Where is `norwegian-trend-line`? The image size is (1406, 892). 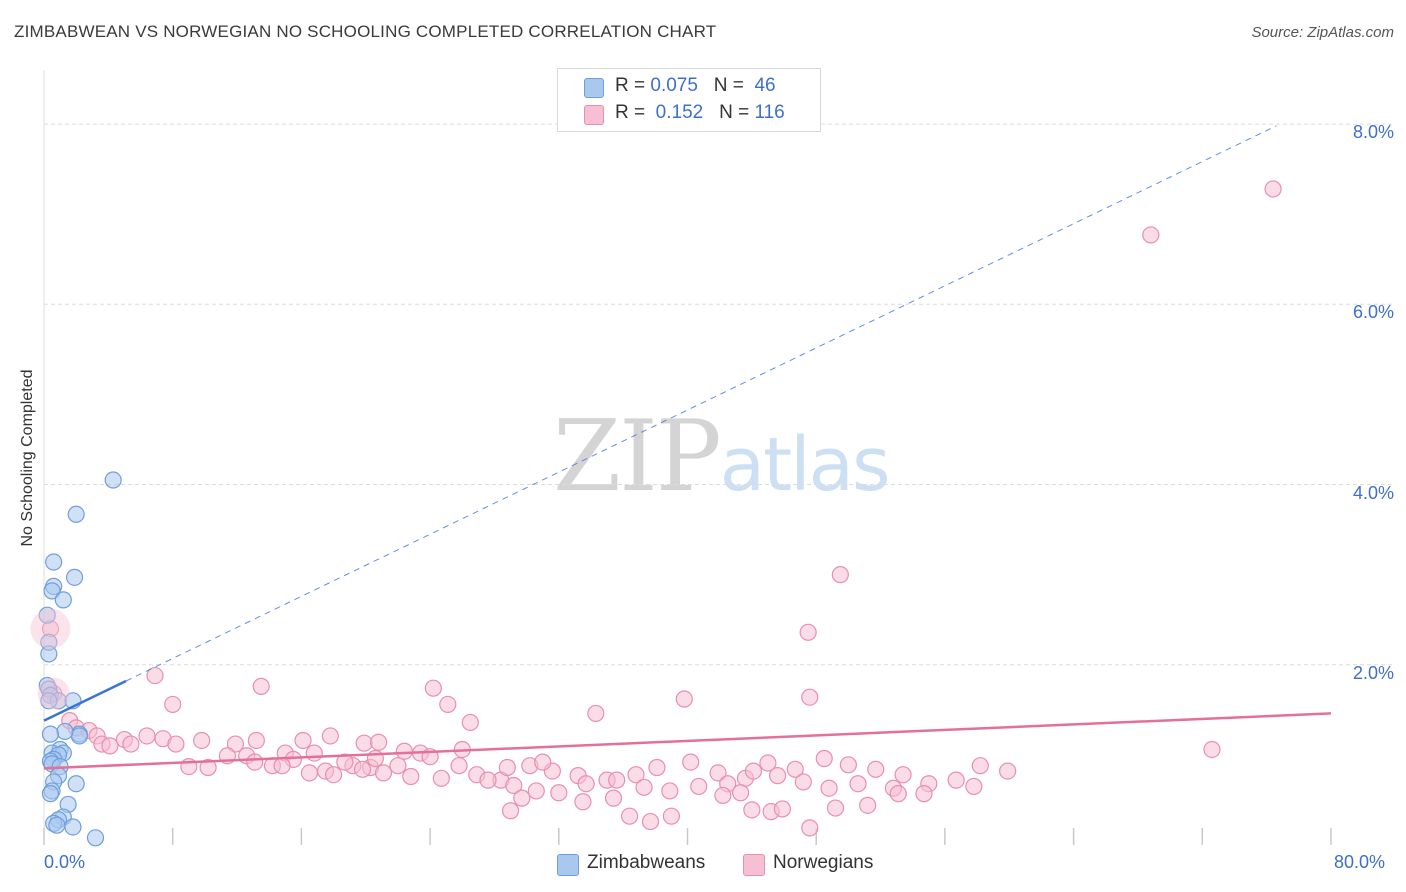 norwegian-trend-line is located at coordinates (687, 741).